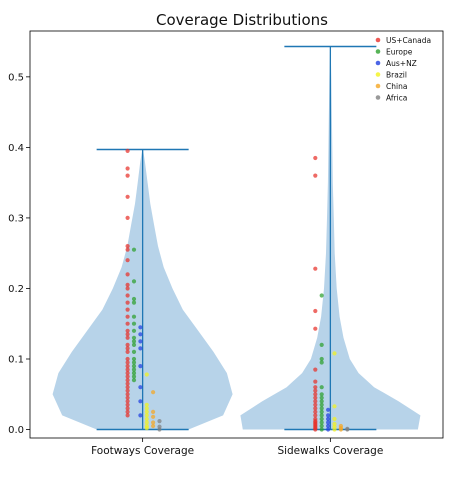 The image size is (474, 478). I want to click on x-tick-label: Footways Coverage, so click(142, 451).